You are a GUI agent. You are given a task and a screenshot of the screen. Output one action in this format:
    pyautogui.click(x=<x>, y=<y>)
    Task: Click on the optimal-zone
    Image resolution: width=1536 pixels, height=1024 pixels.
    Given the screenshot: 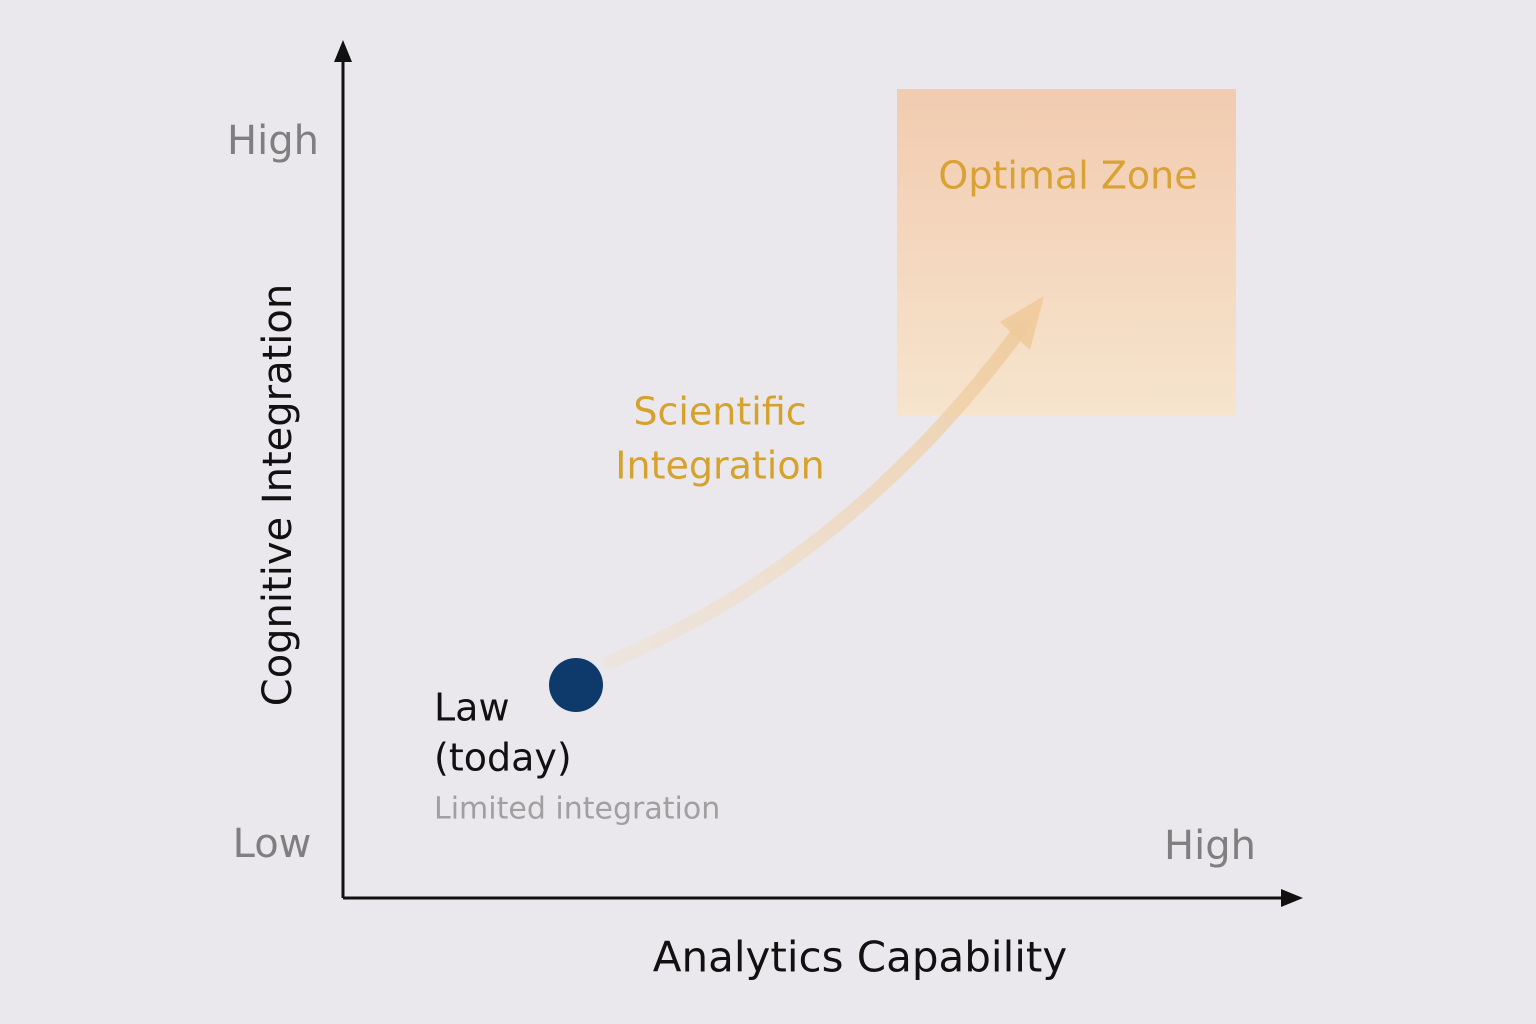 What is the action you would take?
    pyautogui.click(x=1066, y=252)
    